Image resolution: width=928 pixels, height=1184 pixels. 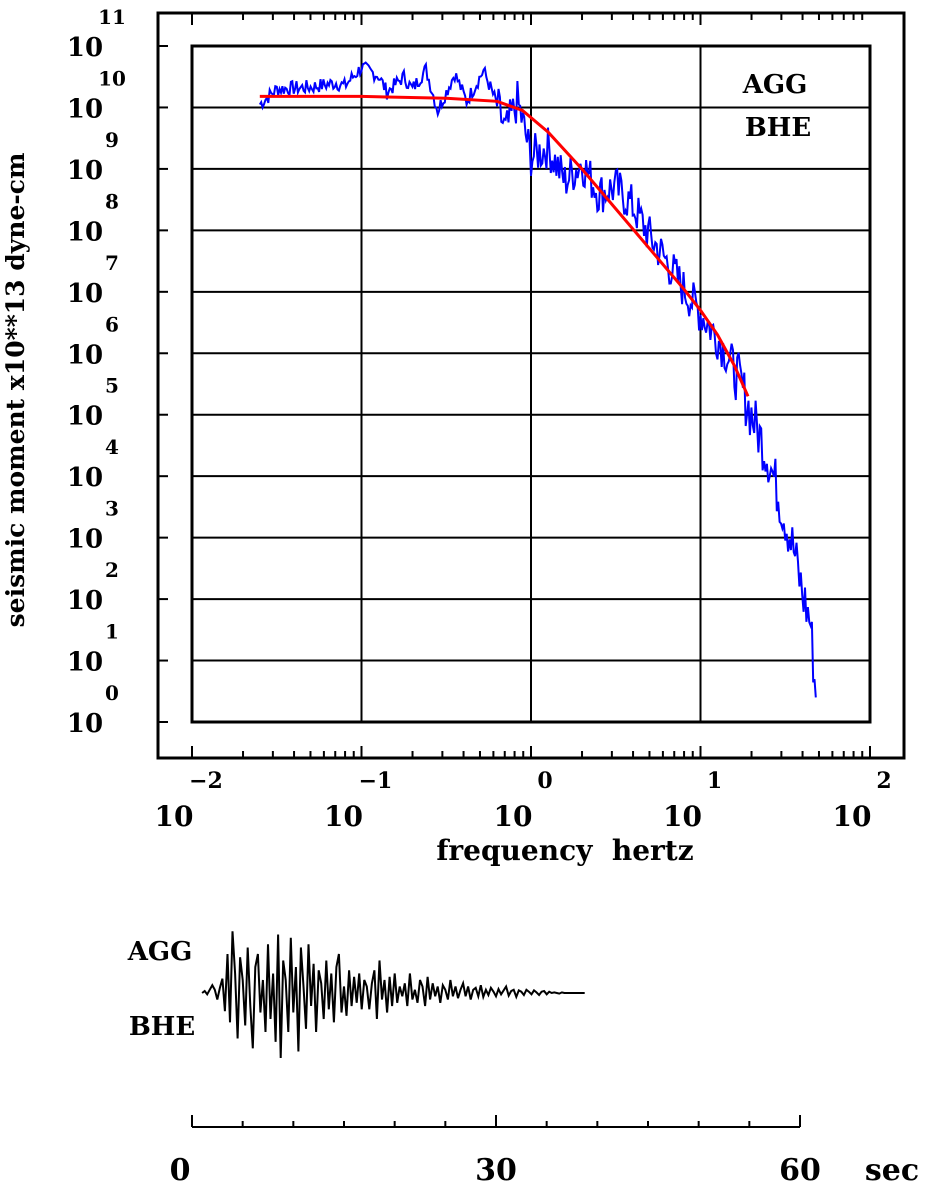 I want to click on y-tick-exponent: 1, so click(x=112, y=632).